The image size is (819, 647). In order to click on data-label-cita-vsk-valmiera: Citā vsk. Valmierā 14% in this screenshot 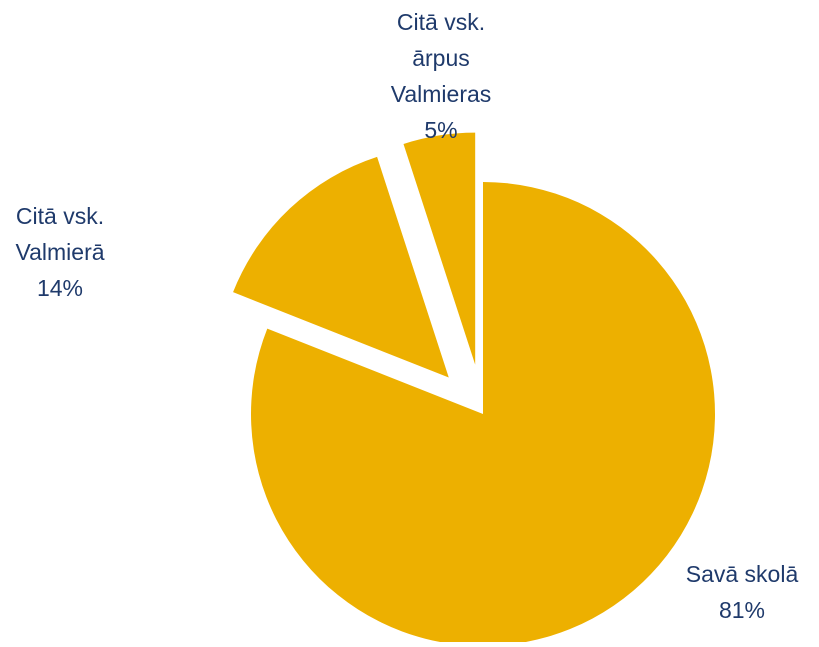, I will do `click(59, 252)`.